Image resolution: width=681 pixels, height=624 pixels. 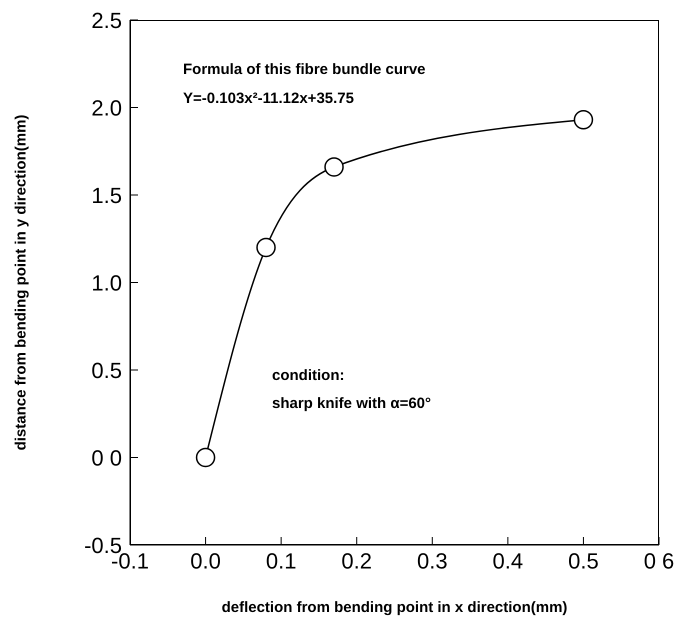 What do you see at coordinates (21, 282) in the screenshot?
I see `y-axis-title: distance from bending point in y direction(mm)` at bounding box center [21, 282].